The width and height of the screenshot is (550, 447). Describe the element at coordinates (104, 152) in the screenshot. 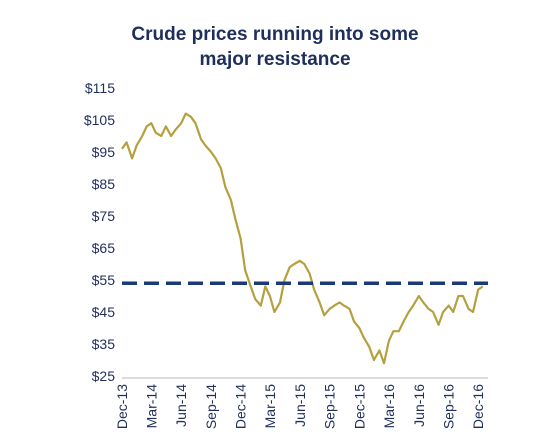

I see `y-tick-label: $95` at that location.